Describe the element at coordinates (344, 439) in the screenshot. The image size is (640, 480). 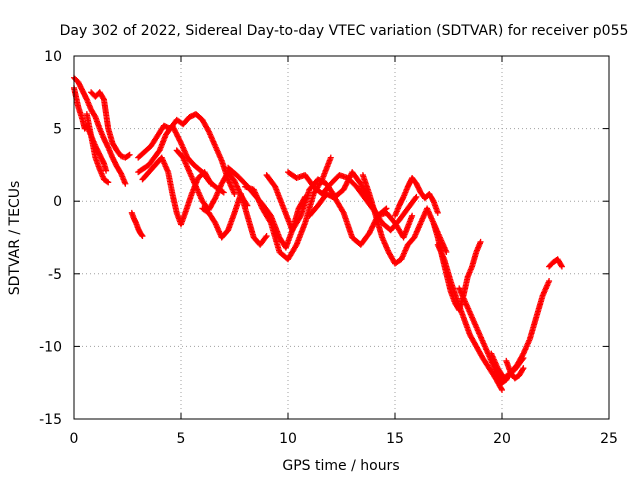
I see `x-tick-labels: 0 5 10 15 20 25` at that location.